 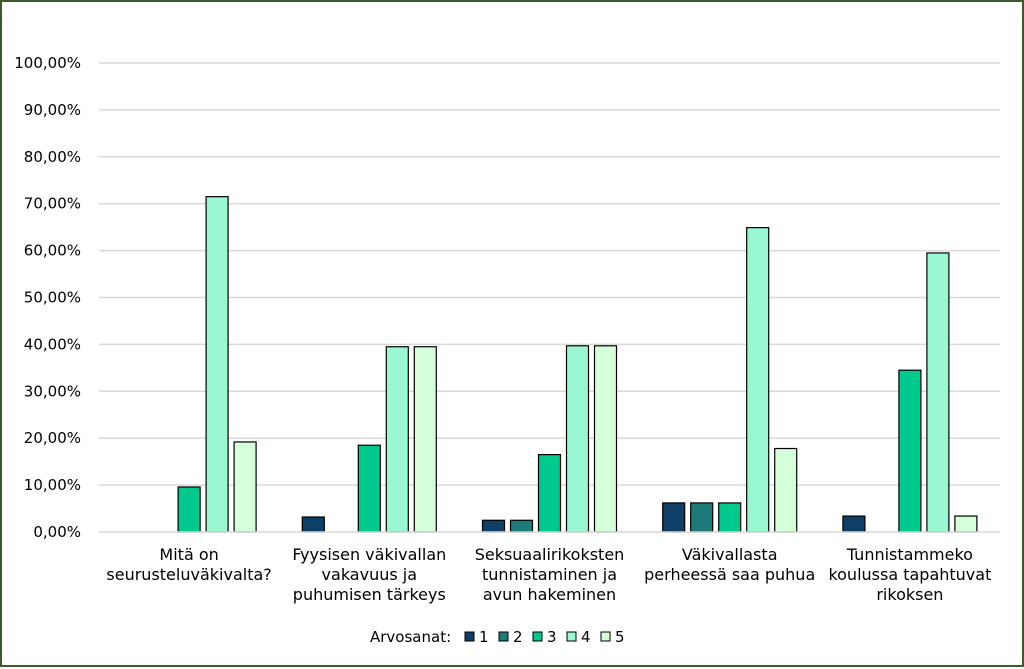 I want to click on x-category-label-line: perheessä saa puhua, so click(x=729, y=574).